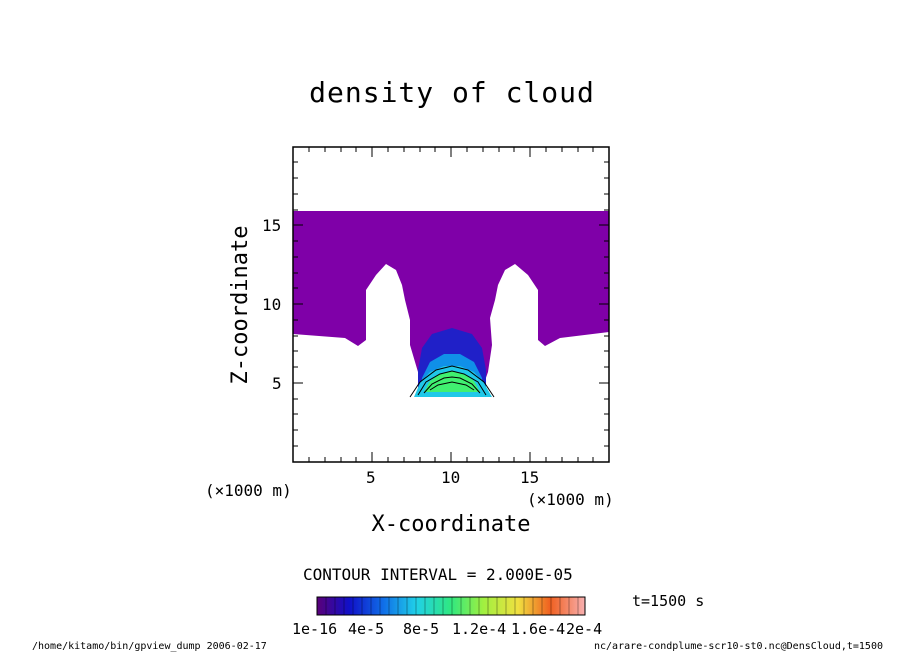 This screenshot has width=904, height=654. I want to click on x-tick-label: 15, so click(530, 477).